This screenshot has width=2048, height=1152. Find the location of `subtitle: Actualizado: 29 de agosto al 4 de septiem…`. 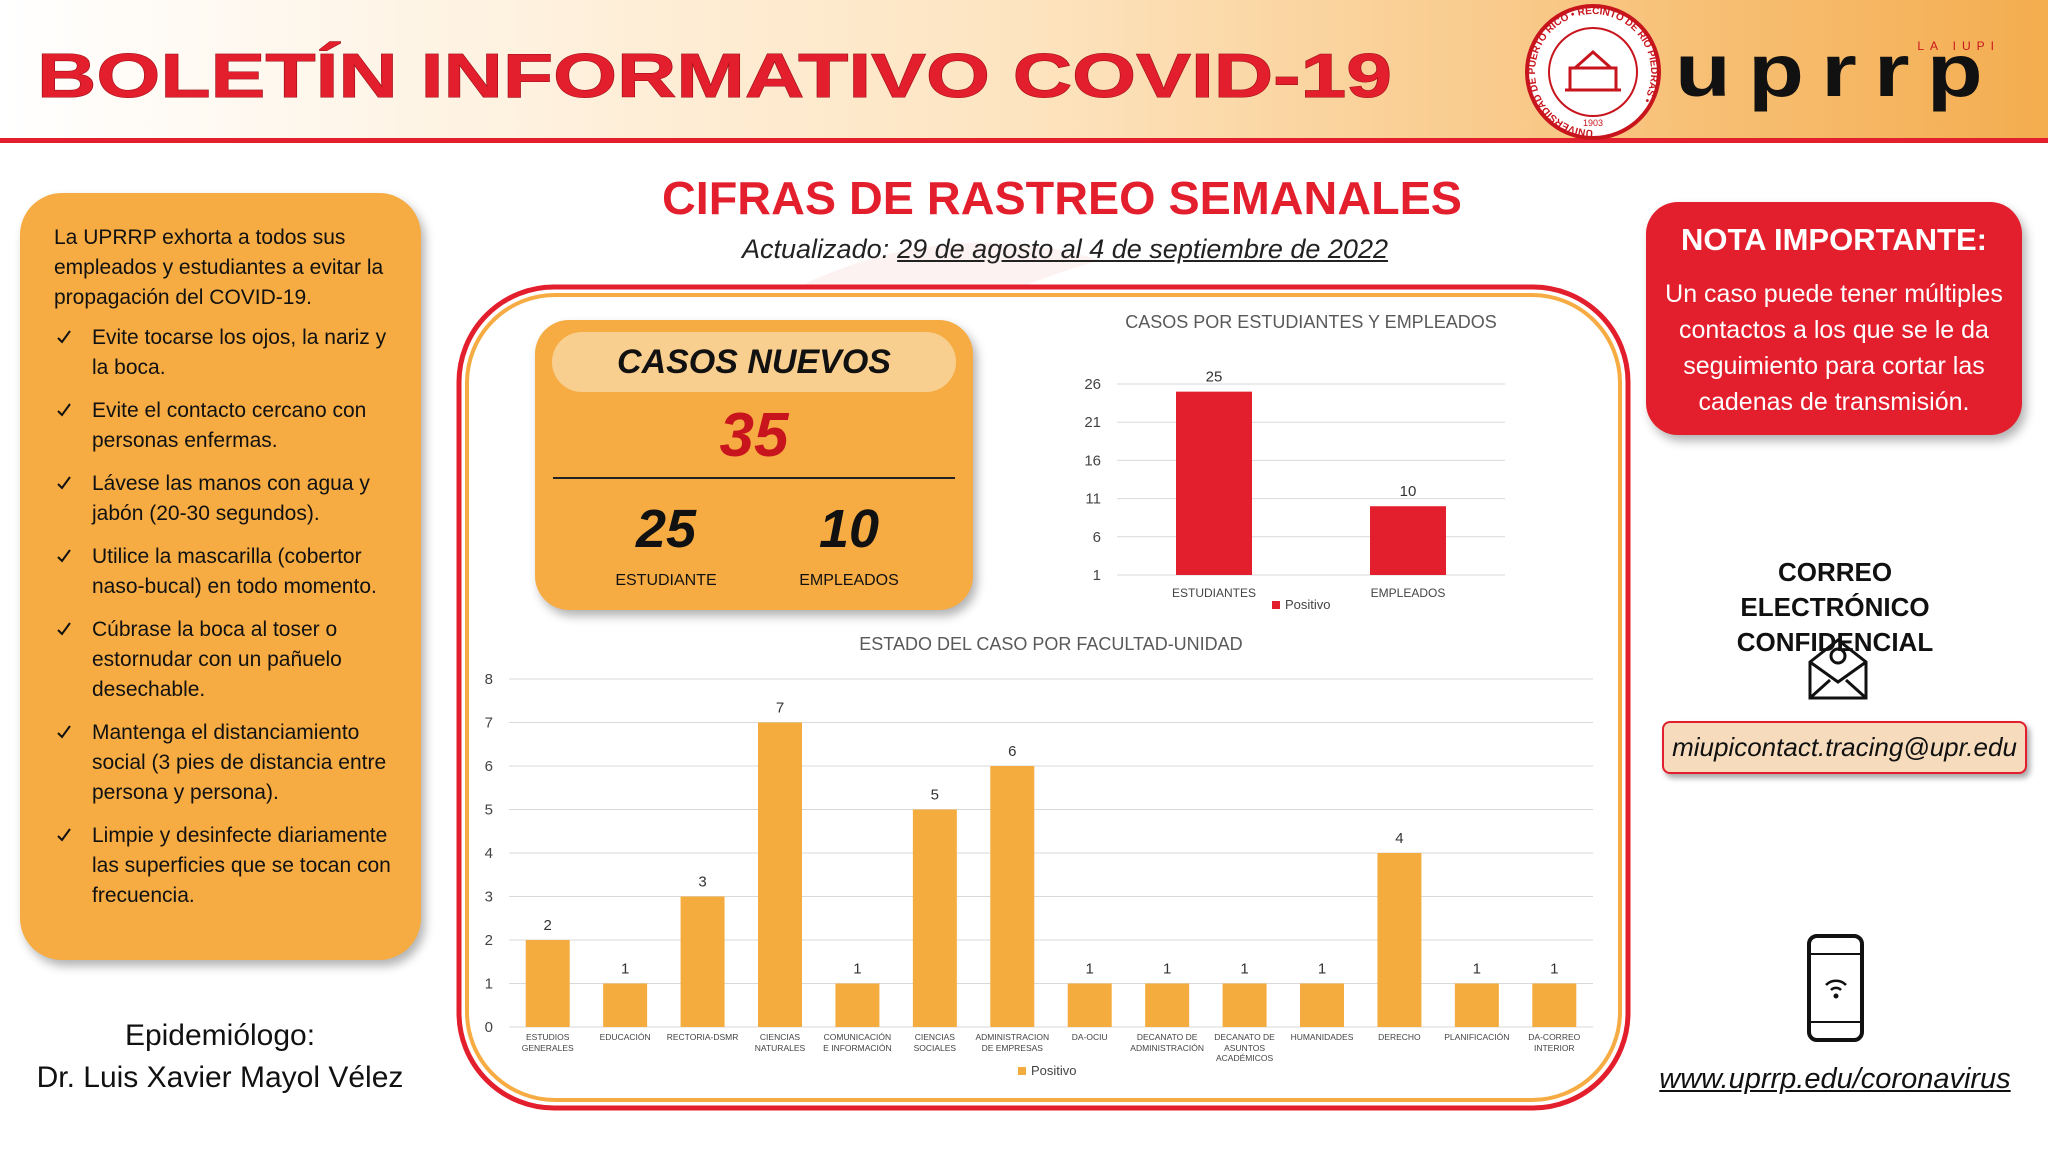

subtitle: Actualizado: 29 de agosto al 4 de septiem… is located at coordinates (1065, 249).